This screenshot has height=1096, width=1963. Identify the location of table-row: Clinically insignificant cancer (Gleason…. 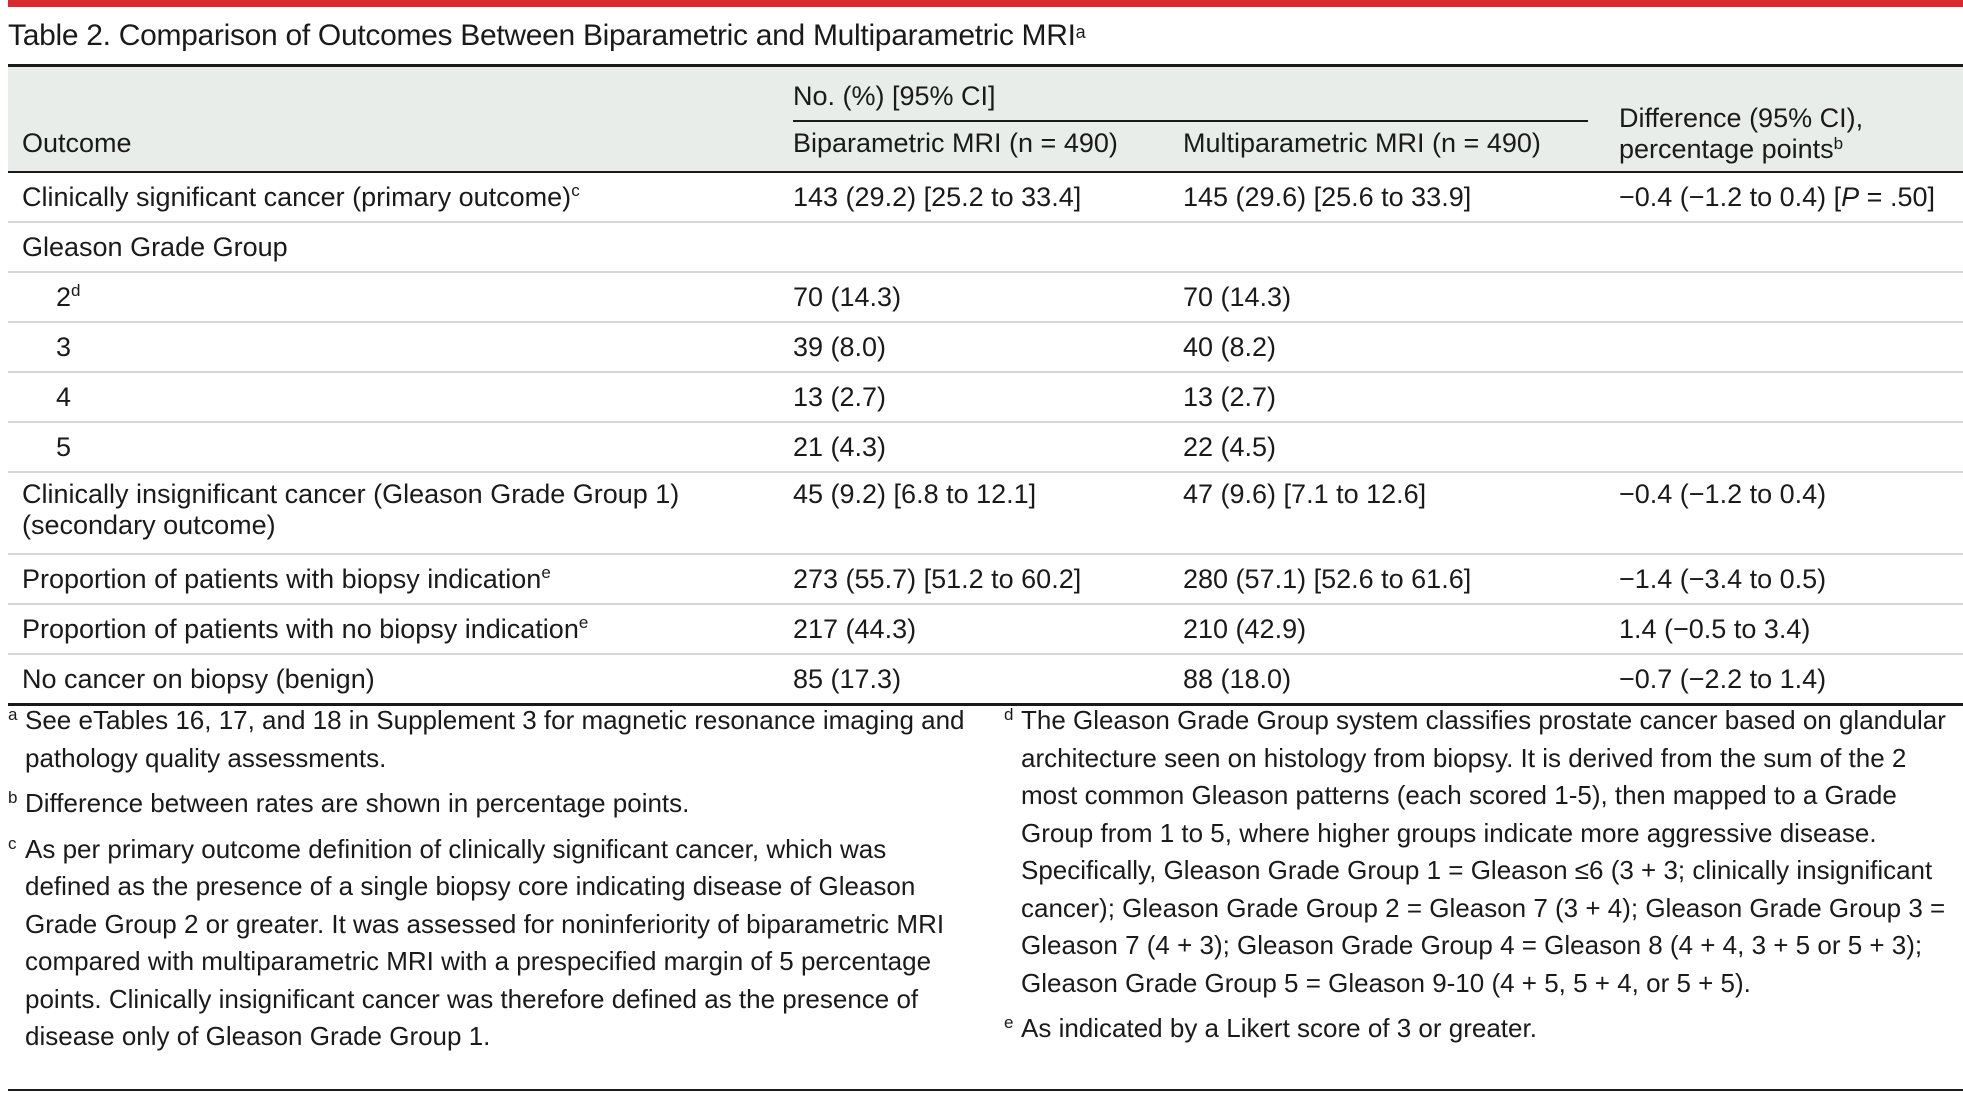
(985, 512).